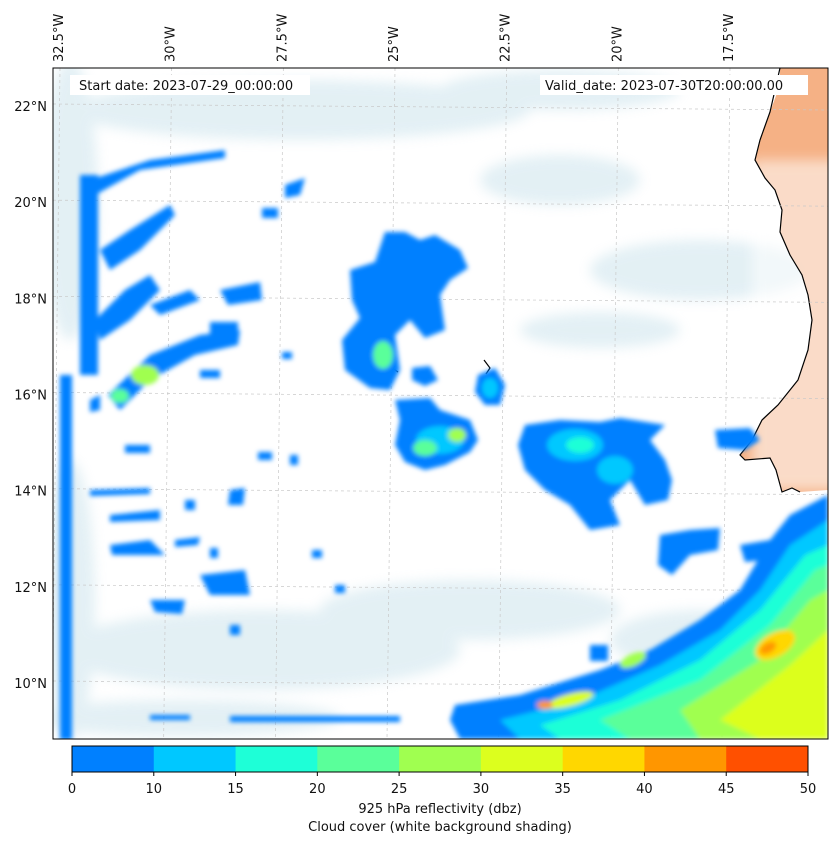  Describe the element at coordinates (186, 86) in the screenshot. I see `start-date-label: Start date: 2023-07-29_00:00:00` at that location.